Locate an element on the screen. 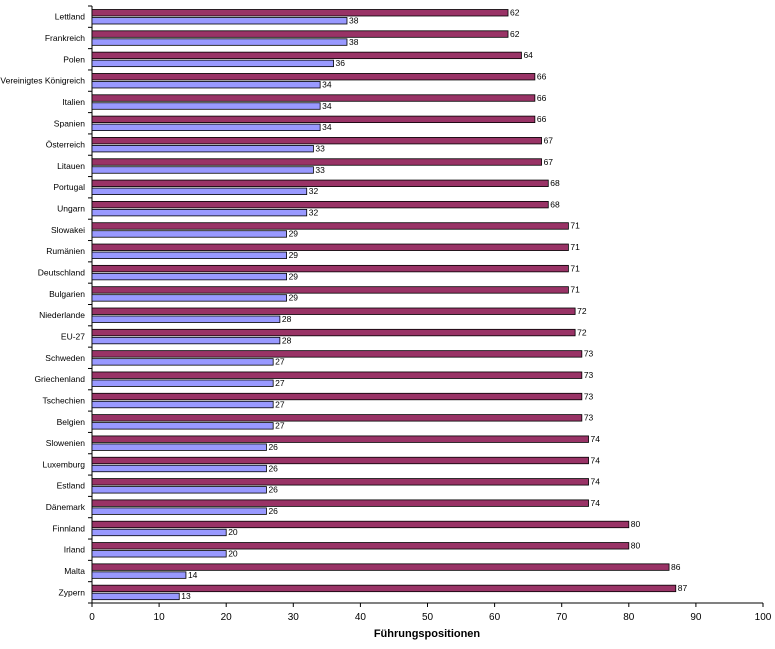 This screenshot has width=775, height=649. category-label: Estland is located at coordinates (71, 486).